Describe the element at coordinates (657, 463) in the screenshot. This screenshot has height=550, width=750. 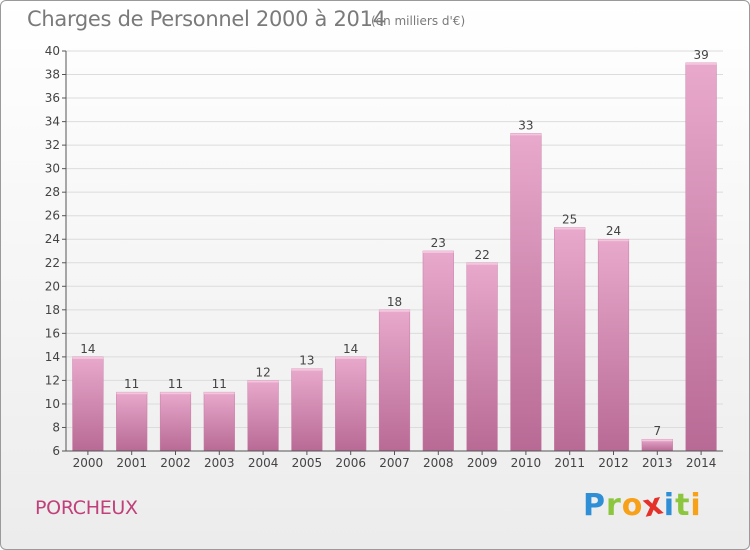
I see `x-tick-label-2013: 2013` at that location.